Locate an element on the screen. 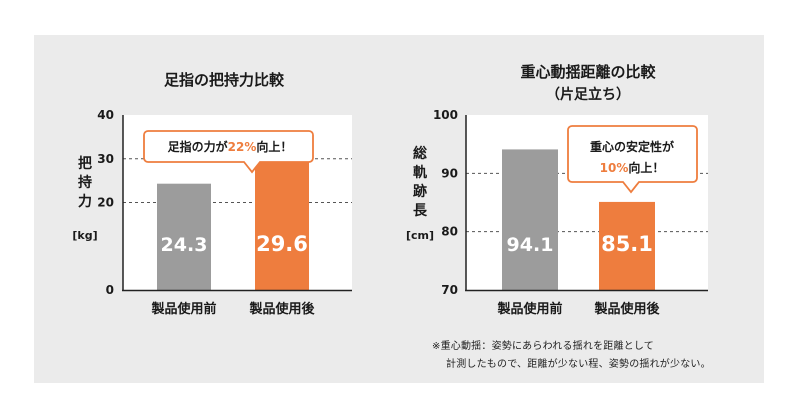  sway-bar-before is located at coordinates (530, 219).